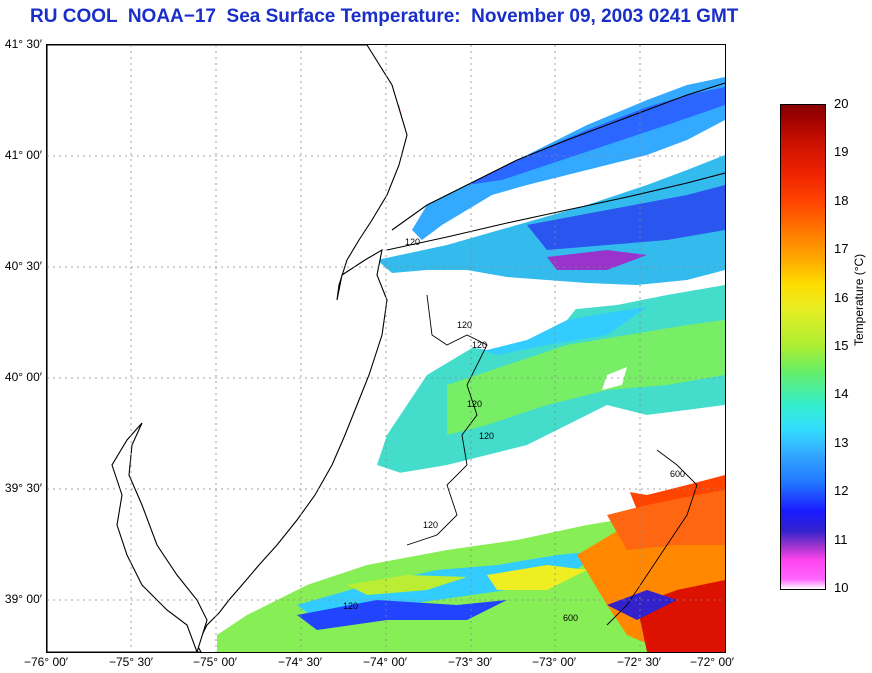 The image size is (872, 673). What do you see at coordinates (841, 490) in the screenshot?
I see `colorbar-tick: 12` at bounding box center [841, 490].